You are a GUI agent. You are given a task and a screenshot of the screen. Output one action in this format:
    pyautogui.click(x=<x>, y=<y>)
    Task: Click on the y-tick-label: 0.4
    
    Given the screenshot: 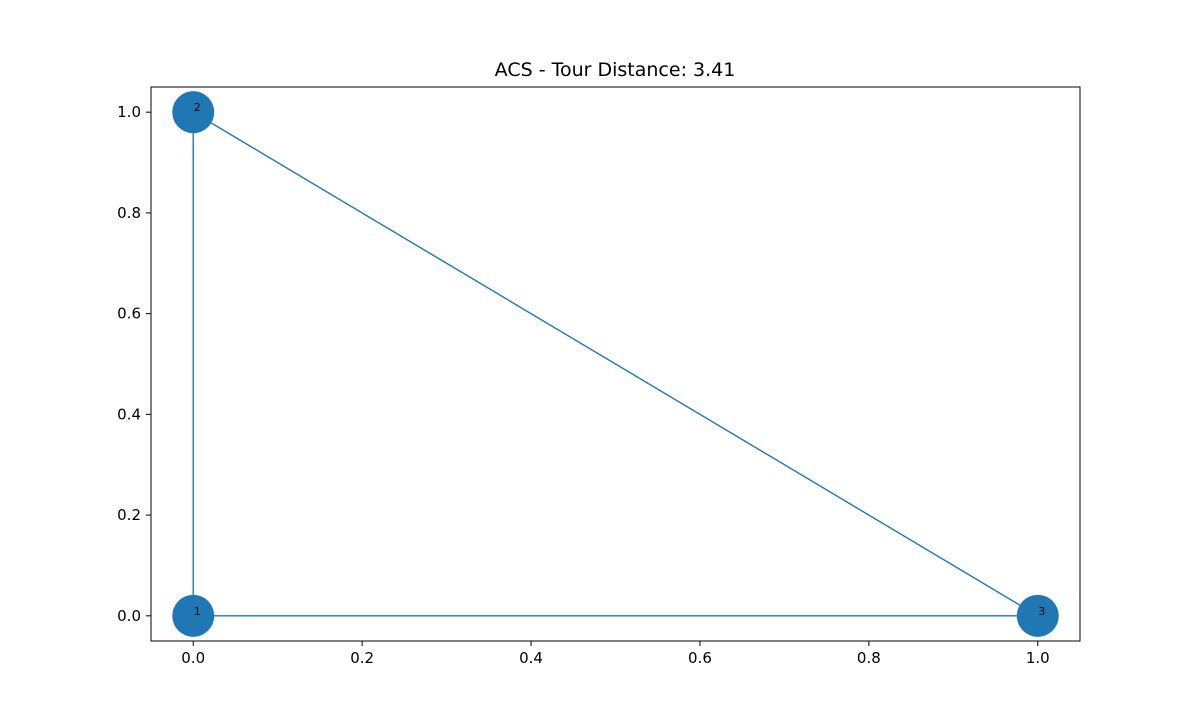 What is the action you would take?
    pyautogui.click(x=129, y=414)
    